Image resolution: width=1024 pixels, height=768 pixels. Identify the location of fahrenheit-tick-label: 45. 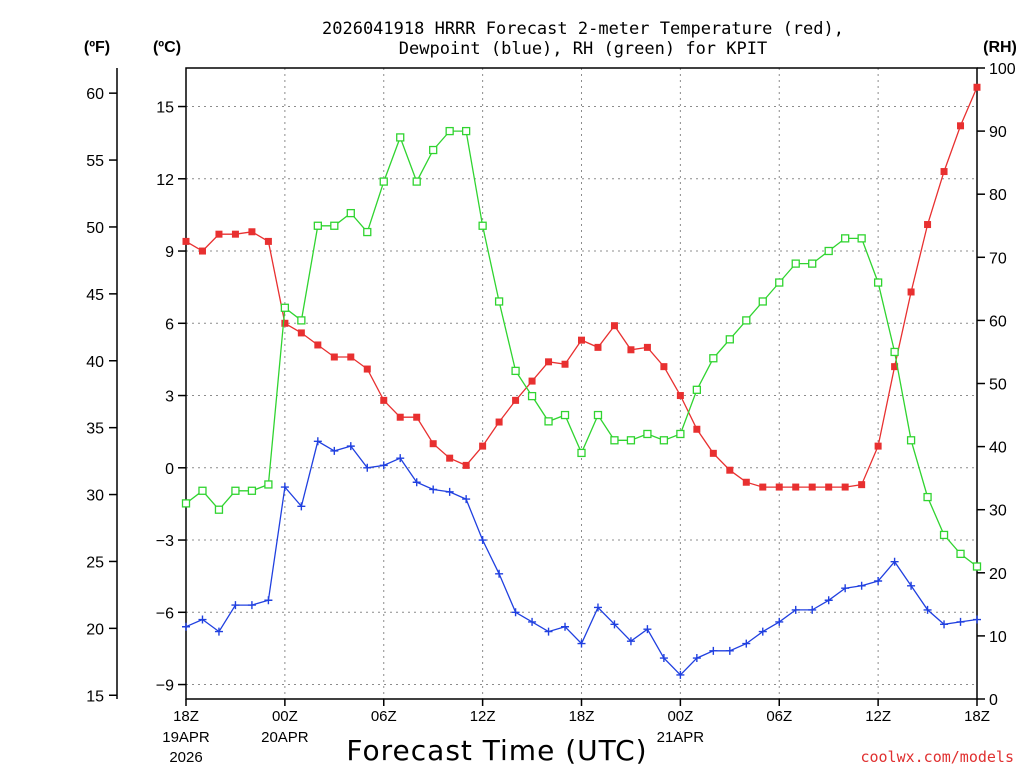
(95, 295).